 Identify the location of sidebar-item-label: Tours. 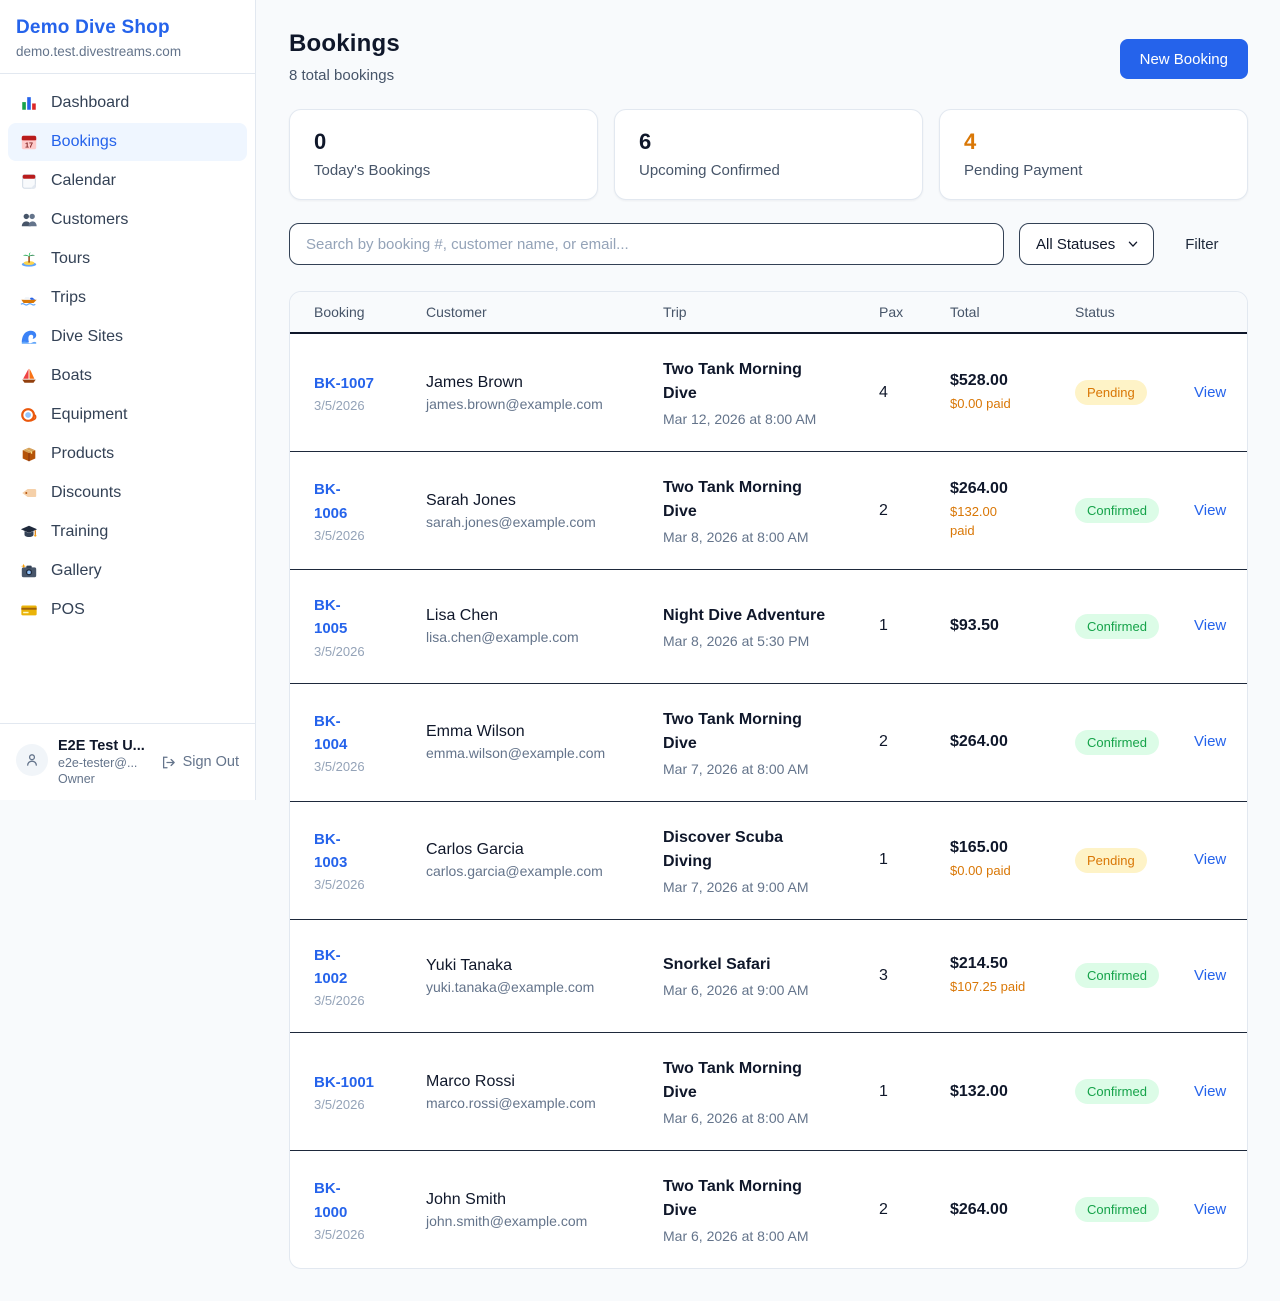
(71, 258).